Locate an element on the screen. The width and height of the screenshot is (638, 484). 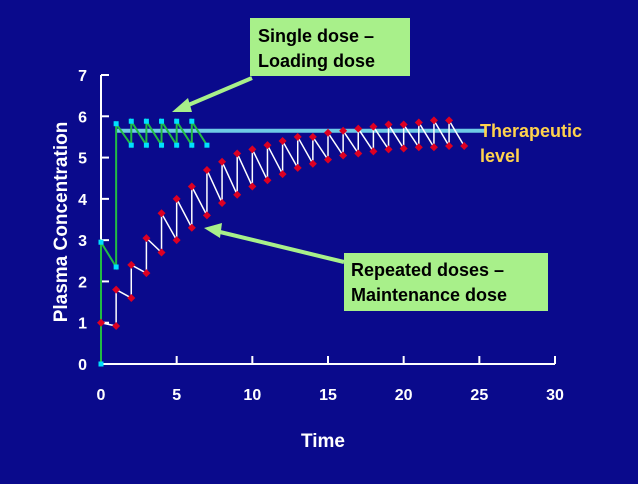
x-tick-label: 20 is located at coordinates (404, 395).